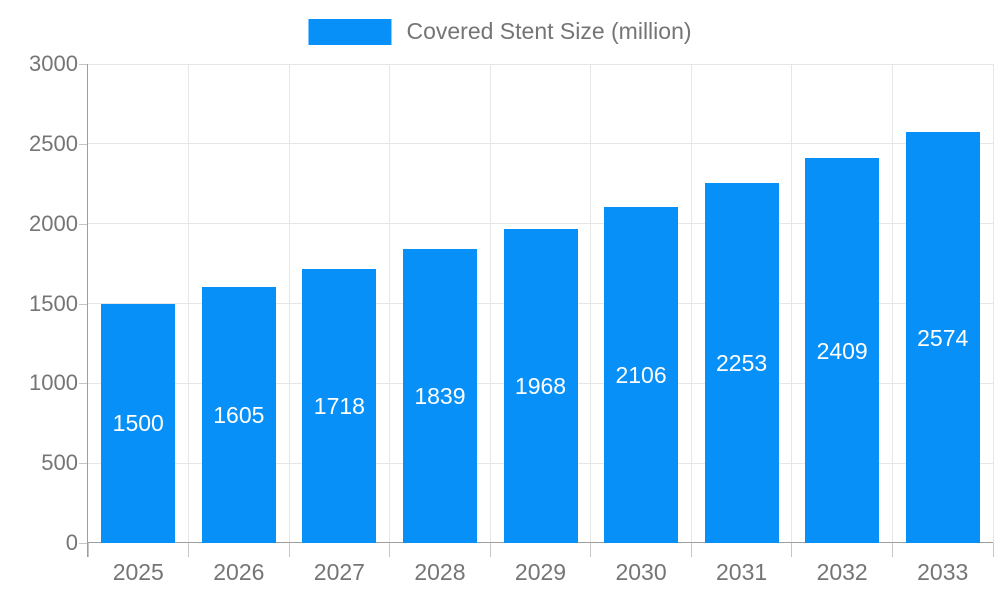 The height and width of the screenshot is (600, 1000). I want to click on x-axis-category-label: 2025, so click(138, 572).